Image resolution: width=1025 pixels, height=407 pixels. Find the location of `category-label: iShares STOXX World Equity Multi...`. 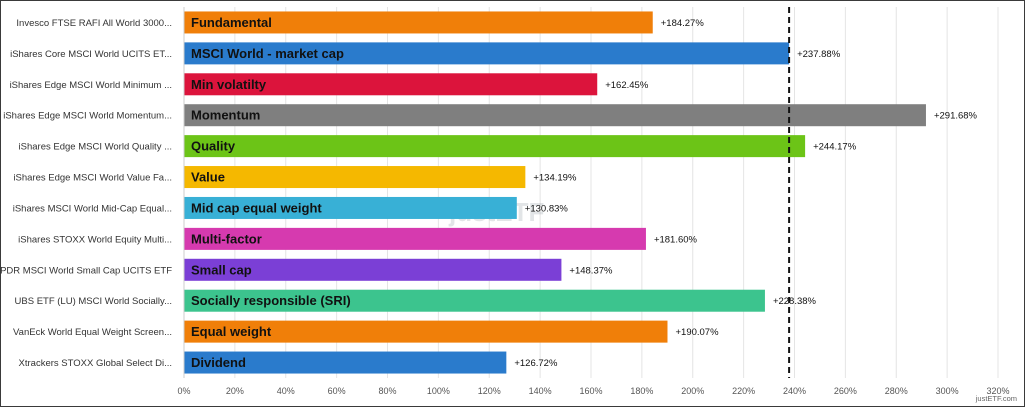

category-label: iShares STOXX World Equity Multi... is located at coordinates (95, 239).